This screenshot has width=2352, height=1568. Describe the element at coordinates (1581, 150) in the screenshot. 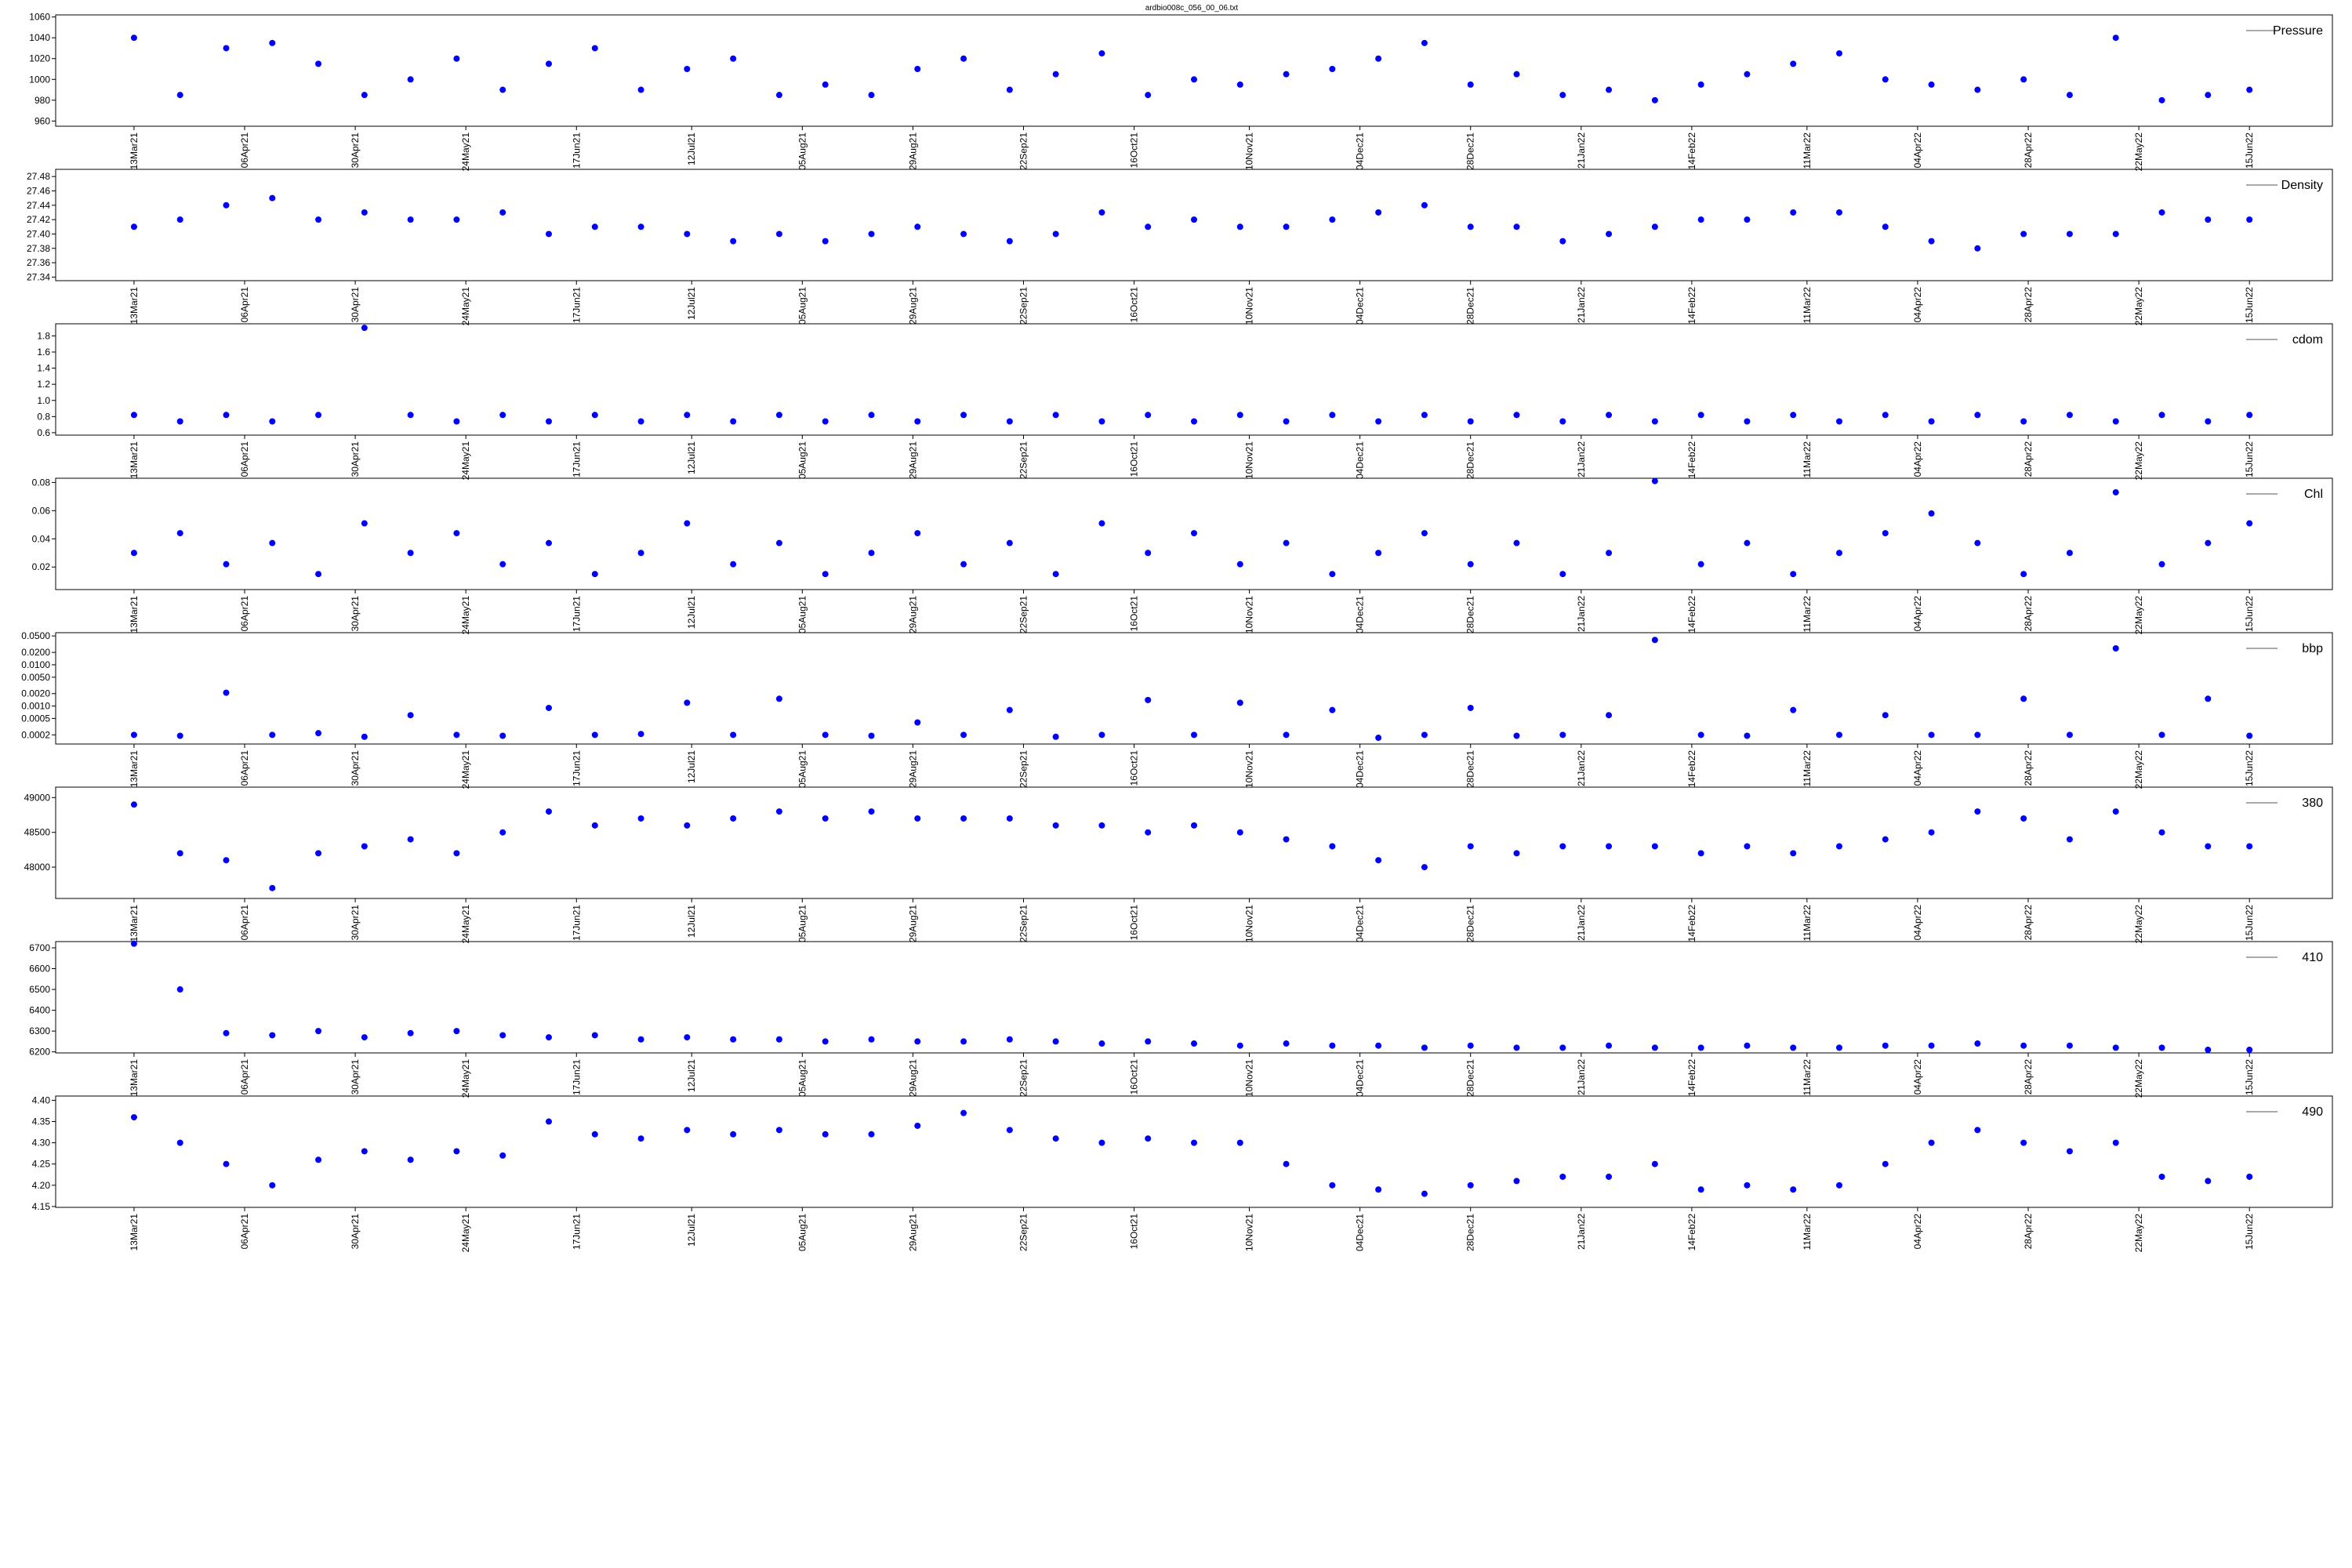

I see `x-tick-label: 21Jan22` at that location.